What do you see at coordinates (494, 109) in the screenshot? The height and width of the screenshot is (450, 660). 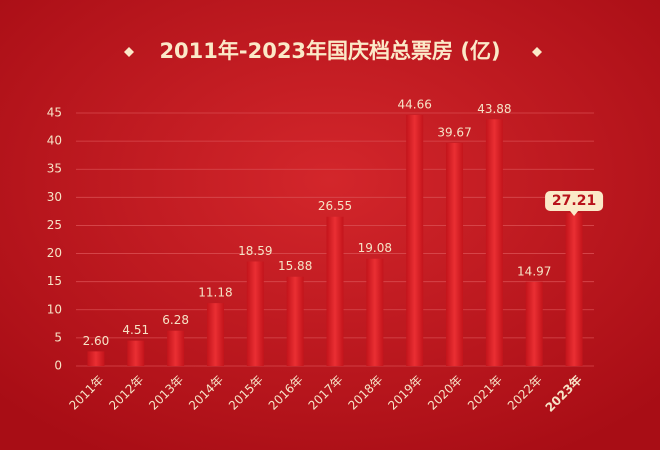 I see `value-label: 43.88` at bounding box center [494, 109].